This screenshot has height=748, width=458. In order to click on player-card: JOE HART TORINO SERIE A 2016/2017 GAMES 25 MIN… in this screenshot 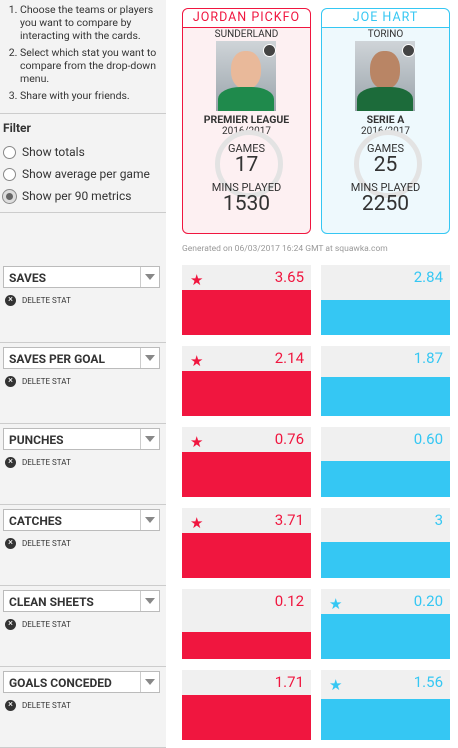, I will do `click(385, 121)`.